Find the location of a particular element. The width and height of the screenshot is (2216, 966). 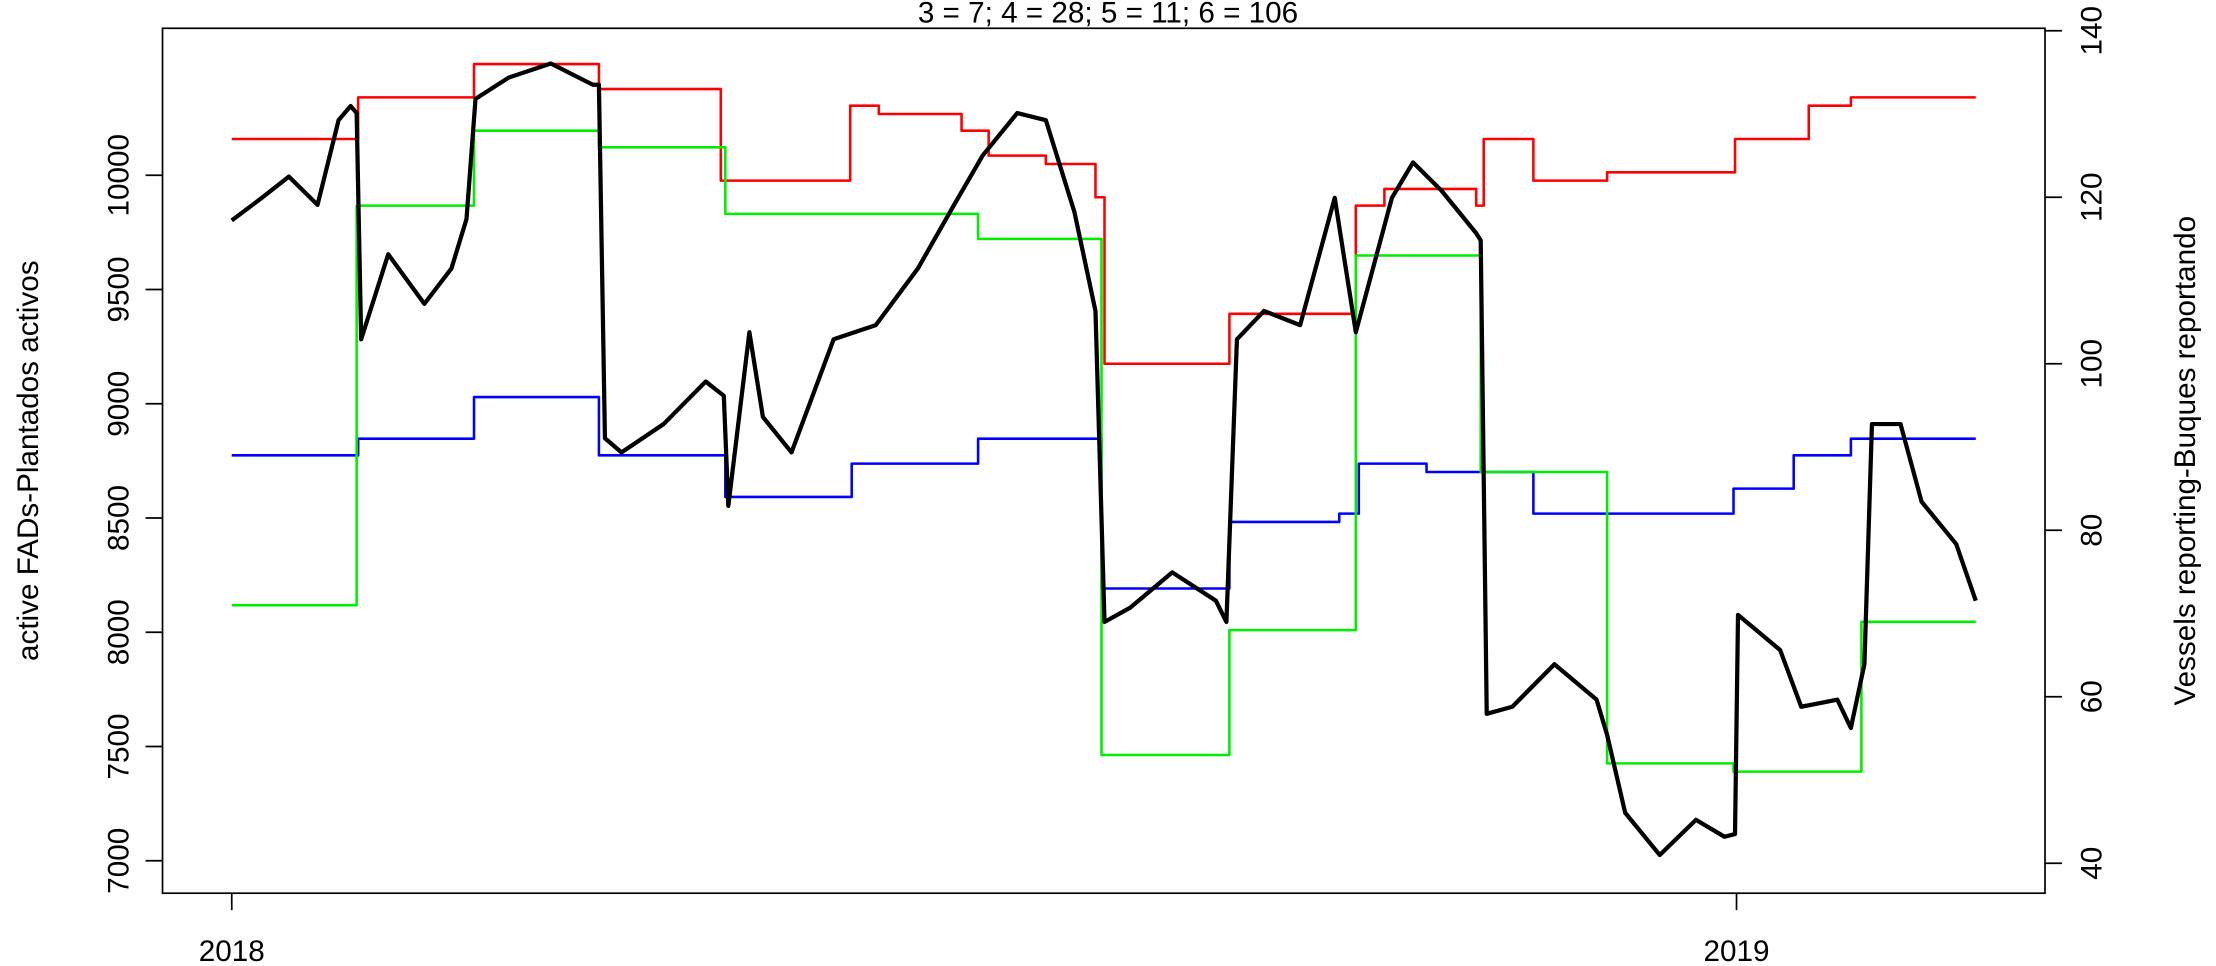

y2-tick-label: 120 is located at coordinates (2092, 197).